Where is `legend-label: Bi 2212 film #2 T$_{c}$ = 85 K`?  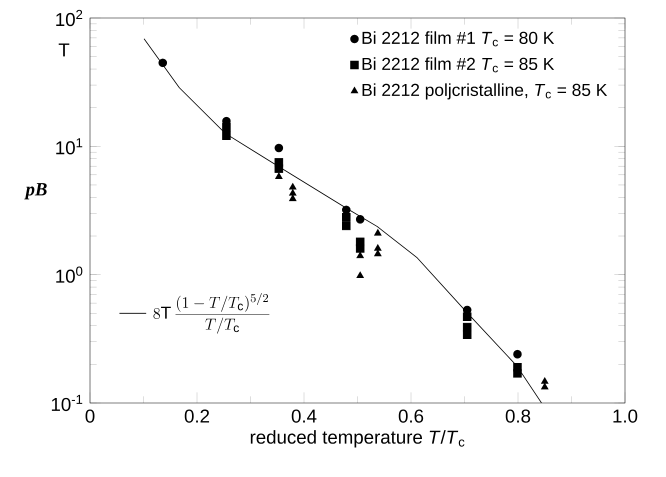
legend-label: Bi 2212 film #2 T$_{c}$ = 85 K is located at coordinates (458, 64).